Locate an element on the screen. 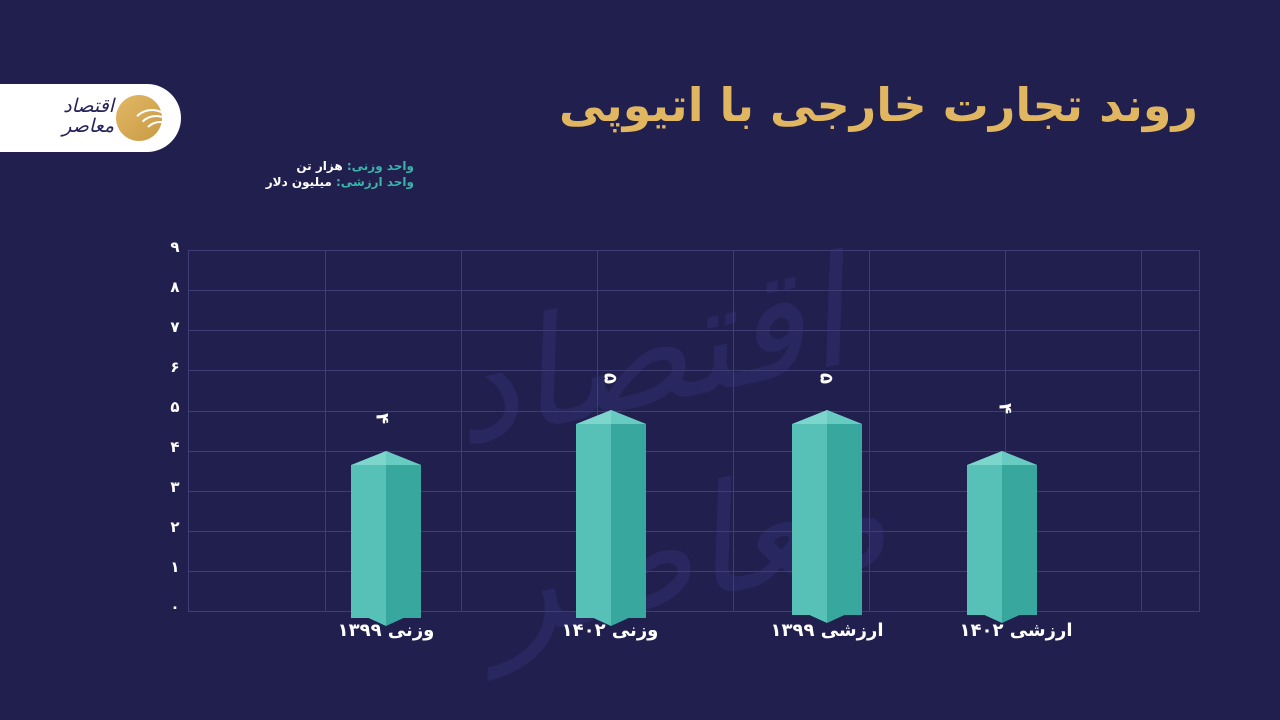 The image size is (1280, 720). weight-unit-value: هزار تن is located at coordinates (319, 166).